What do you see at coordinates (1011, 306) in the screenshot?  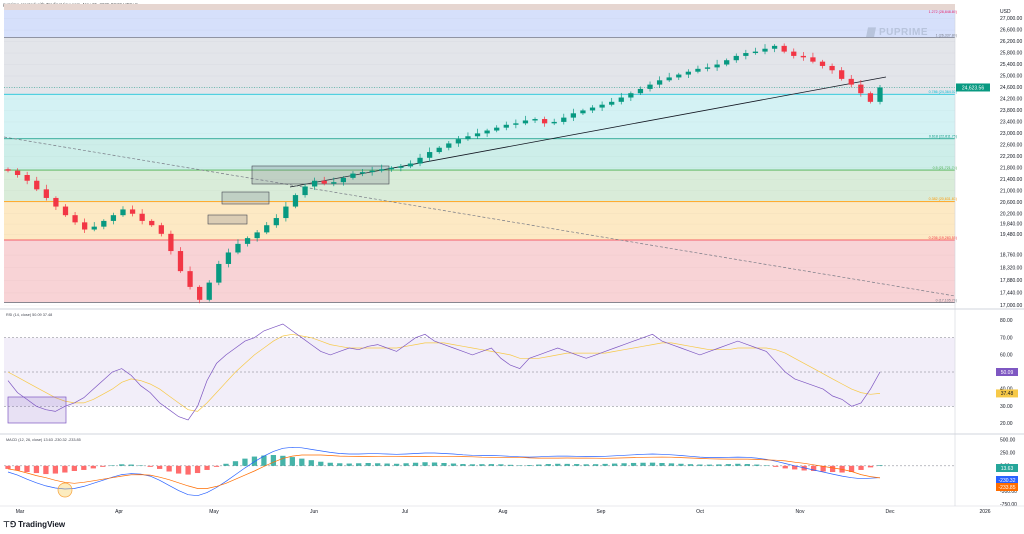 I see `price-tick-label: 17,000.00` at bounding box center [1011, 306].